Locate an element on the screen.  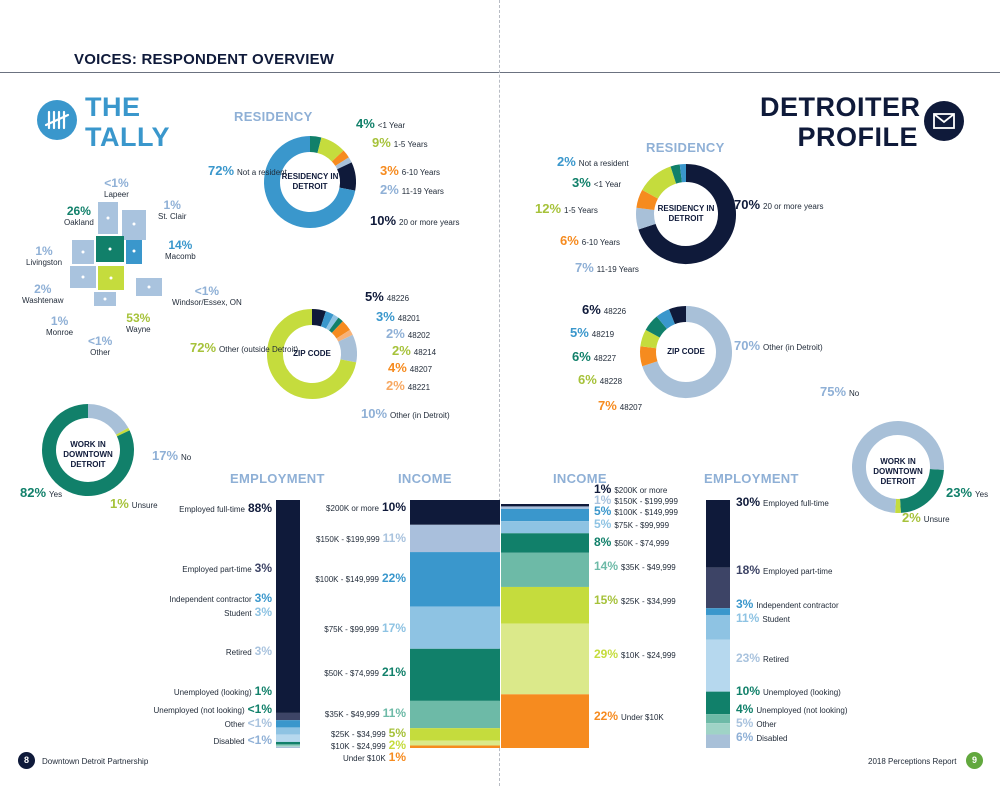
bar-tally_employment-label-unemployed-not-looking: Unemployed (not looking) <1% is located at coordinates (212, 709).